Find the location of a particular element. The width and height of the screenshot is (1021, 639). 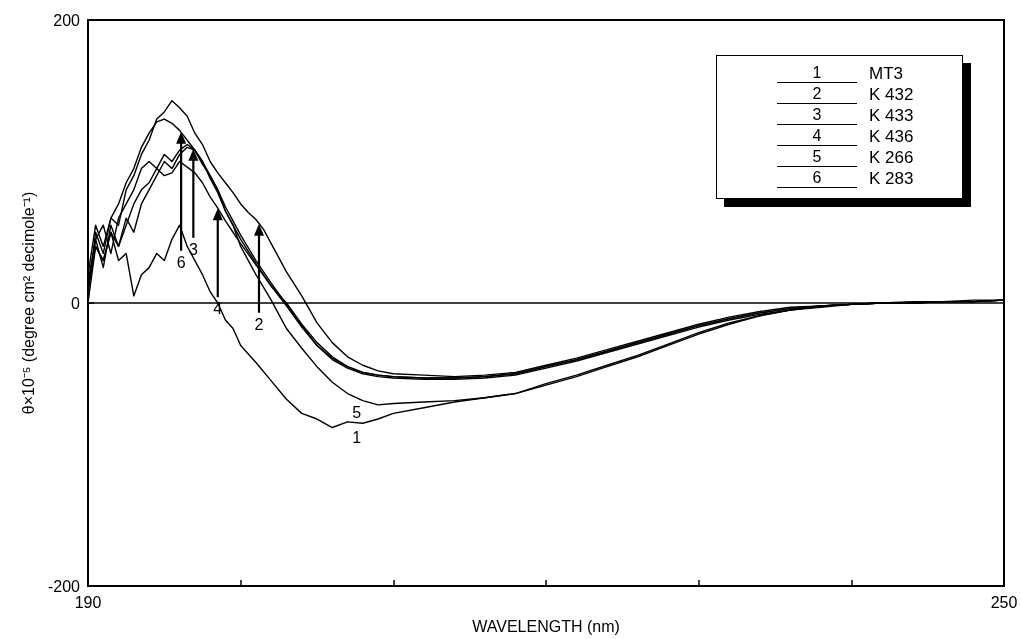

legend-label: K 436 is located at coordinates (891, 136).